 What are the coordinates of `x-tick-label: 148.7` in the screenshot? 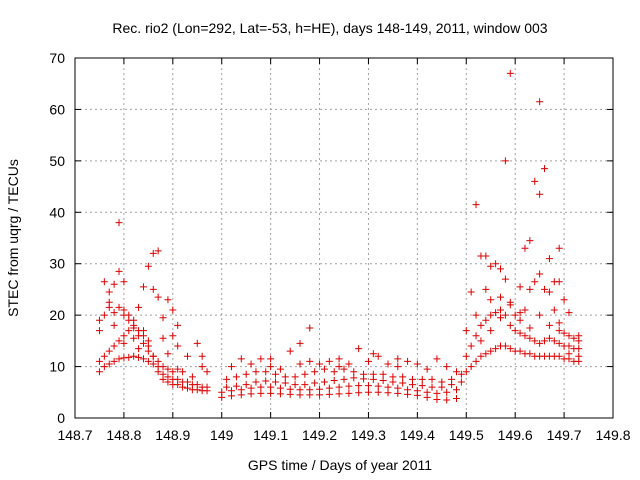 It's located at (74, 435).